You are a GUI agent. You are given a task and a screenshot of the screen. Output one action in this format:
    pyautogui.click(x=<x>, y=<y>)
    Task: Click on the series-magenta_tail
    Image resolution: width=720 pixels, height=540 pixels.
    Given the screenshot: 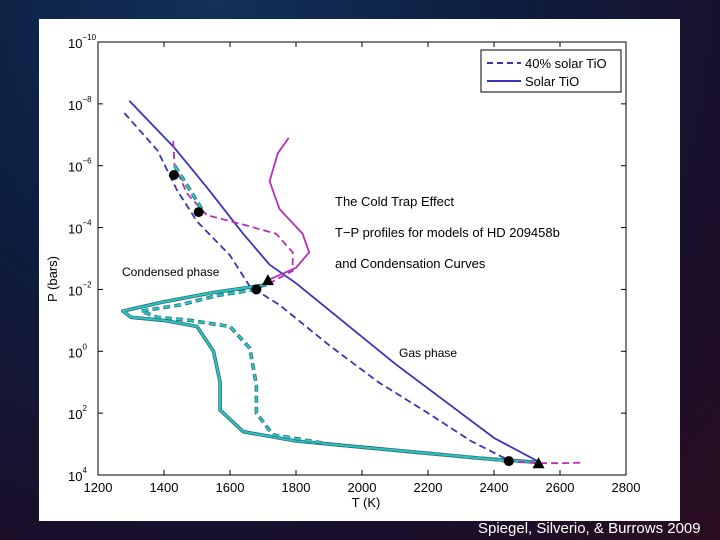 What is the action you would take?
    pyautogui.click(x=545, y=462)
    